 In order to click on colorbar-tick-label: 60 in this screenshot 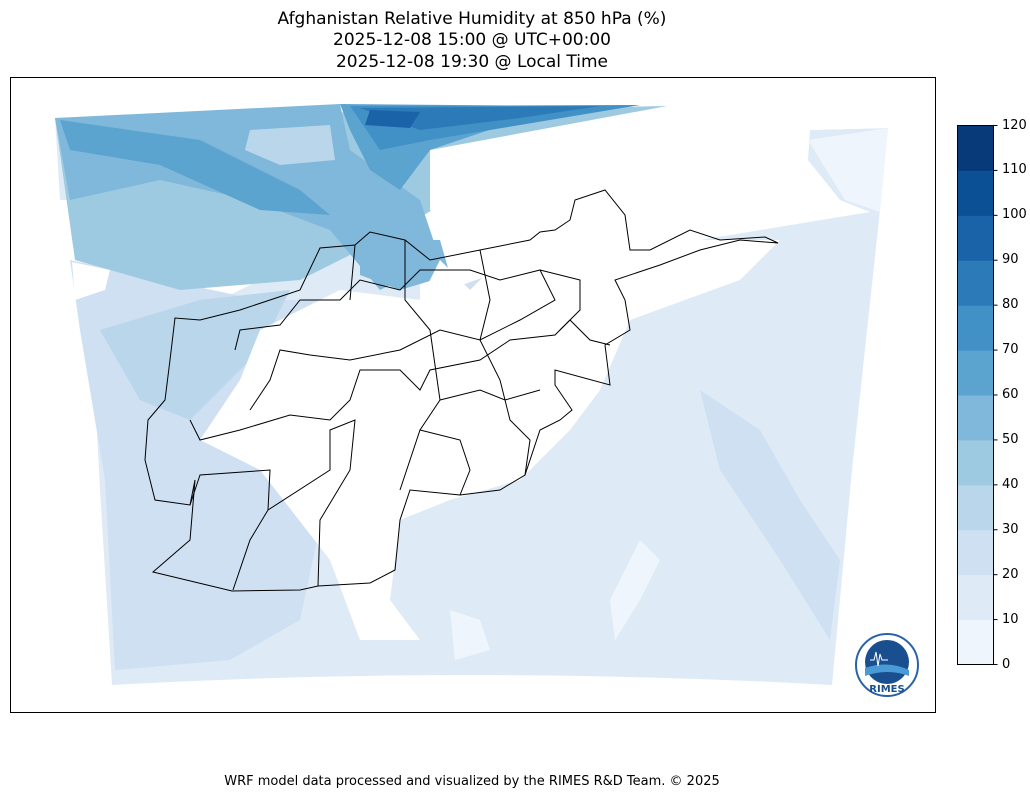, I will do `click(1010, 394)`.